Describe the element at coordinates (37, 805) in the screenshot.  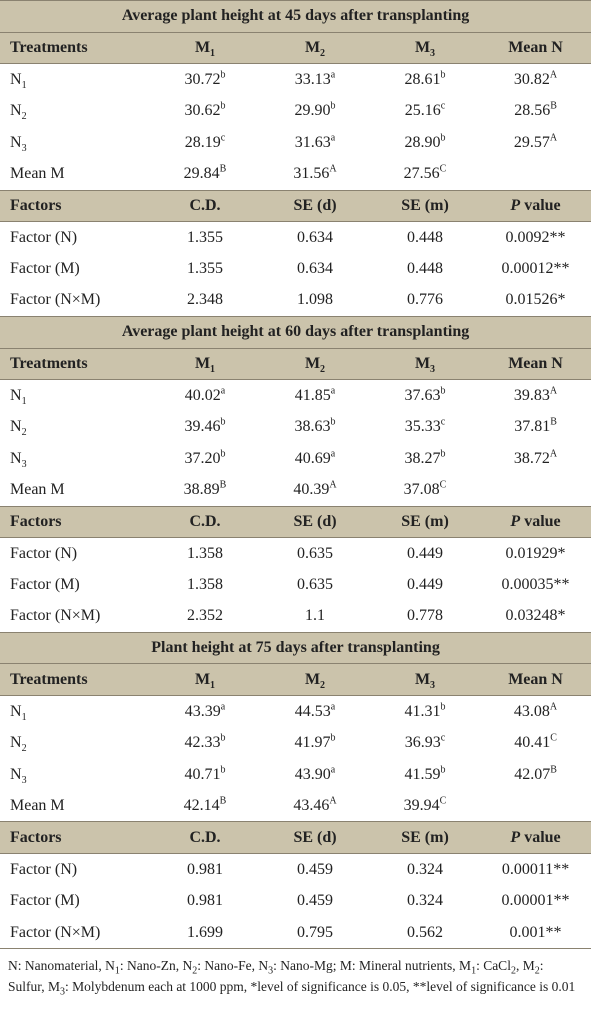
I see `text: Mean M` at that location.